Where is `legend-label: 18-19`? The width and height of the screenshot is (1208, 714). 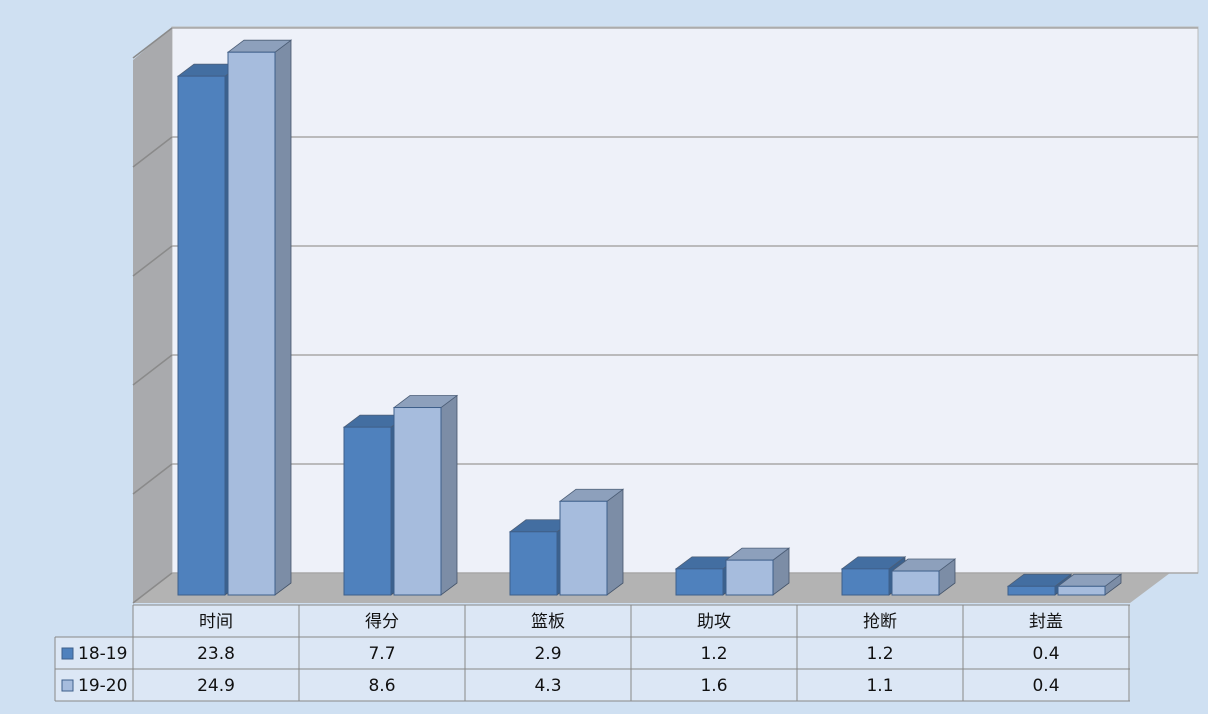
legend-label: 18-19 is located at coordinates (102, 654).